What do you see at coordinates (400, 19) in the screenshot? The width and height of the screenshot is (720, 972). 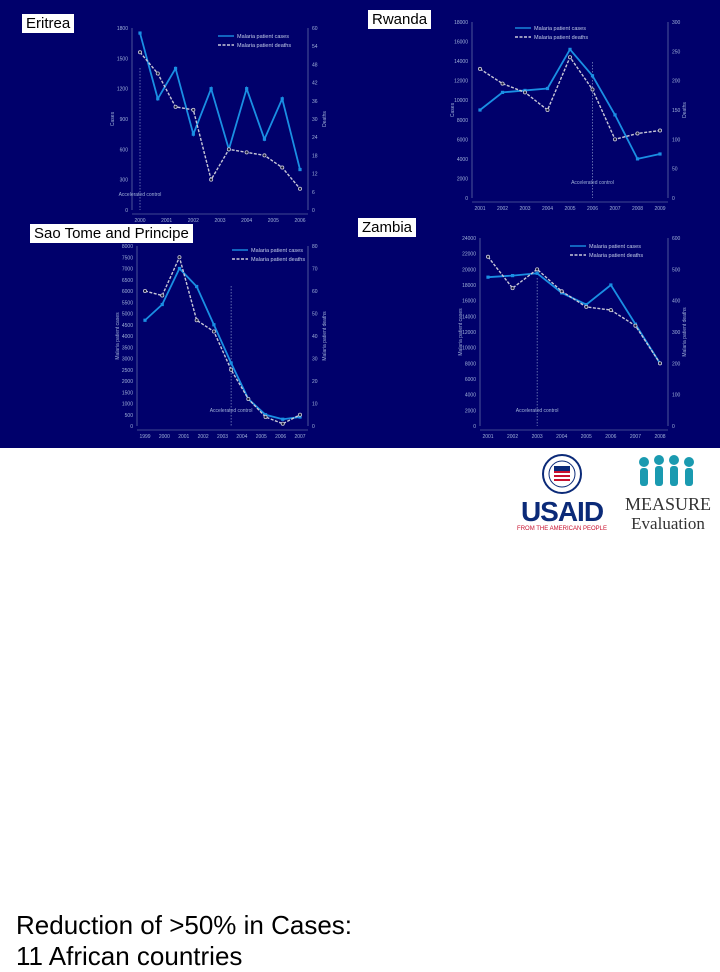 I see `country-label-rwanda: Rwanda` at bounding box center [400, 19].